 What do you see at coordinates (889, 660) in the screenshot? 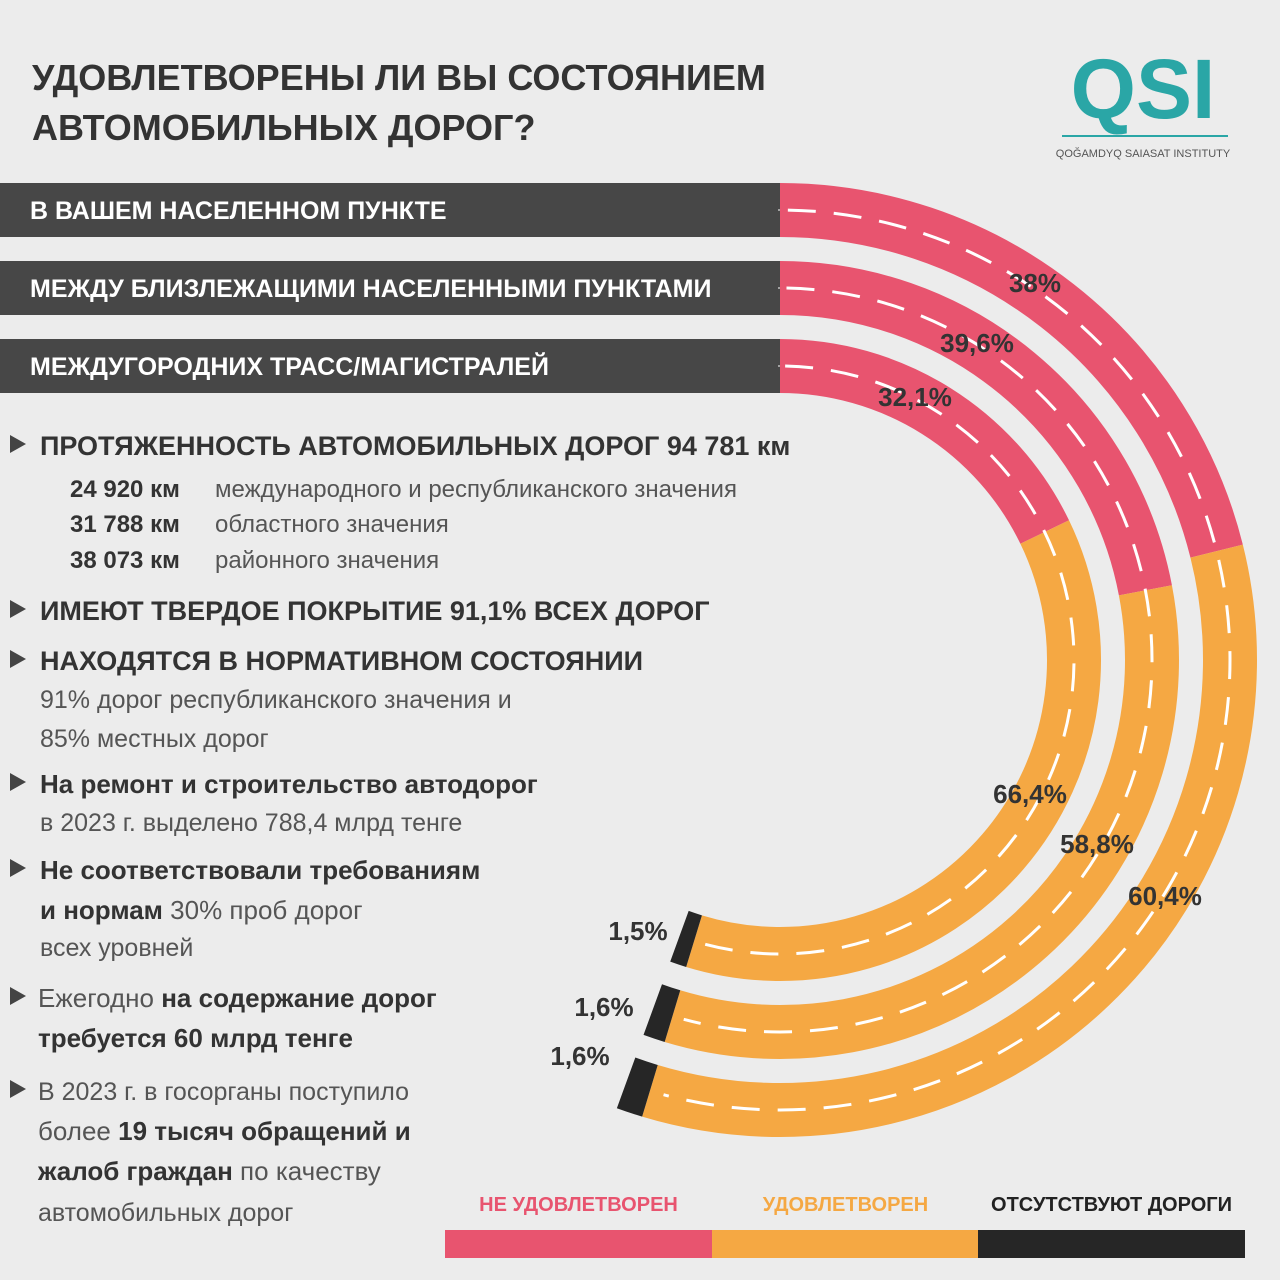
I see `road-dash` at bounding box center [889, 660].